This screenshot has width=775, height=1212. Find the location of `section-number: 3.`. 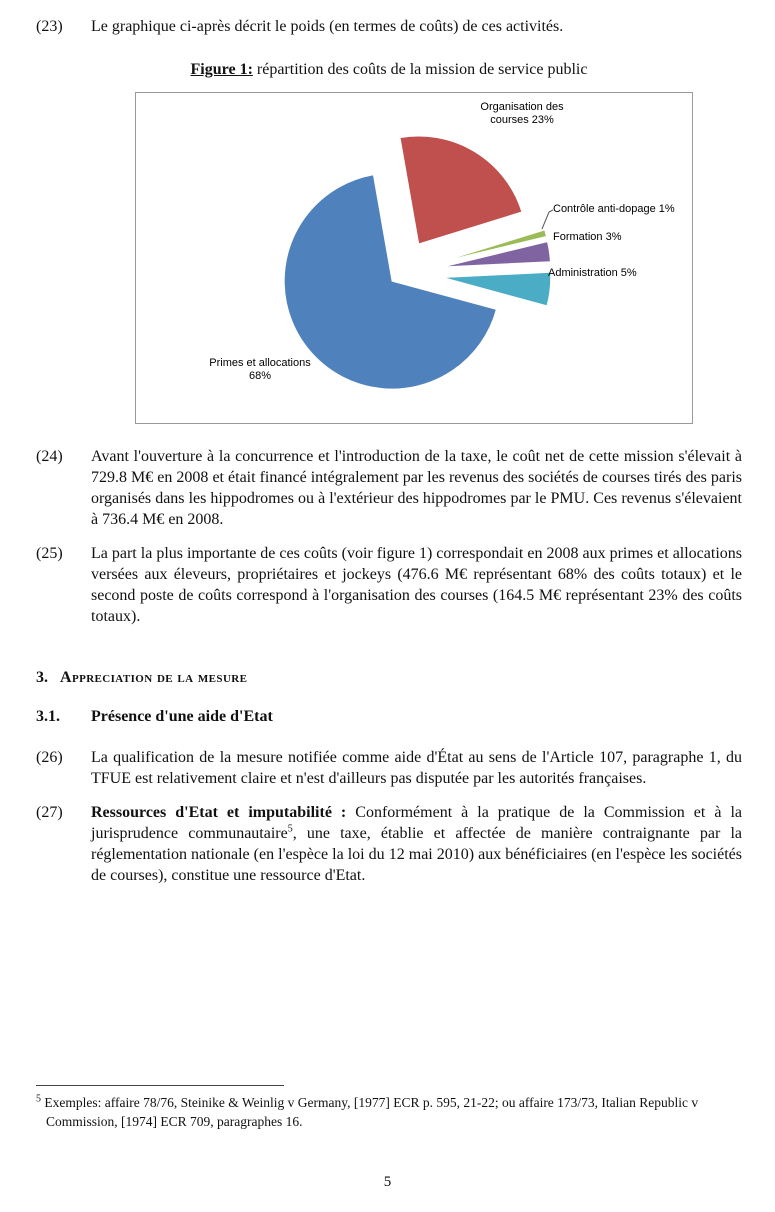

section-number: 3. is located at coordinates (42, 677).